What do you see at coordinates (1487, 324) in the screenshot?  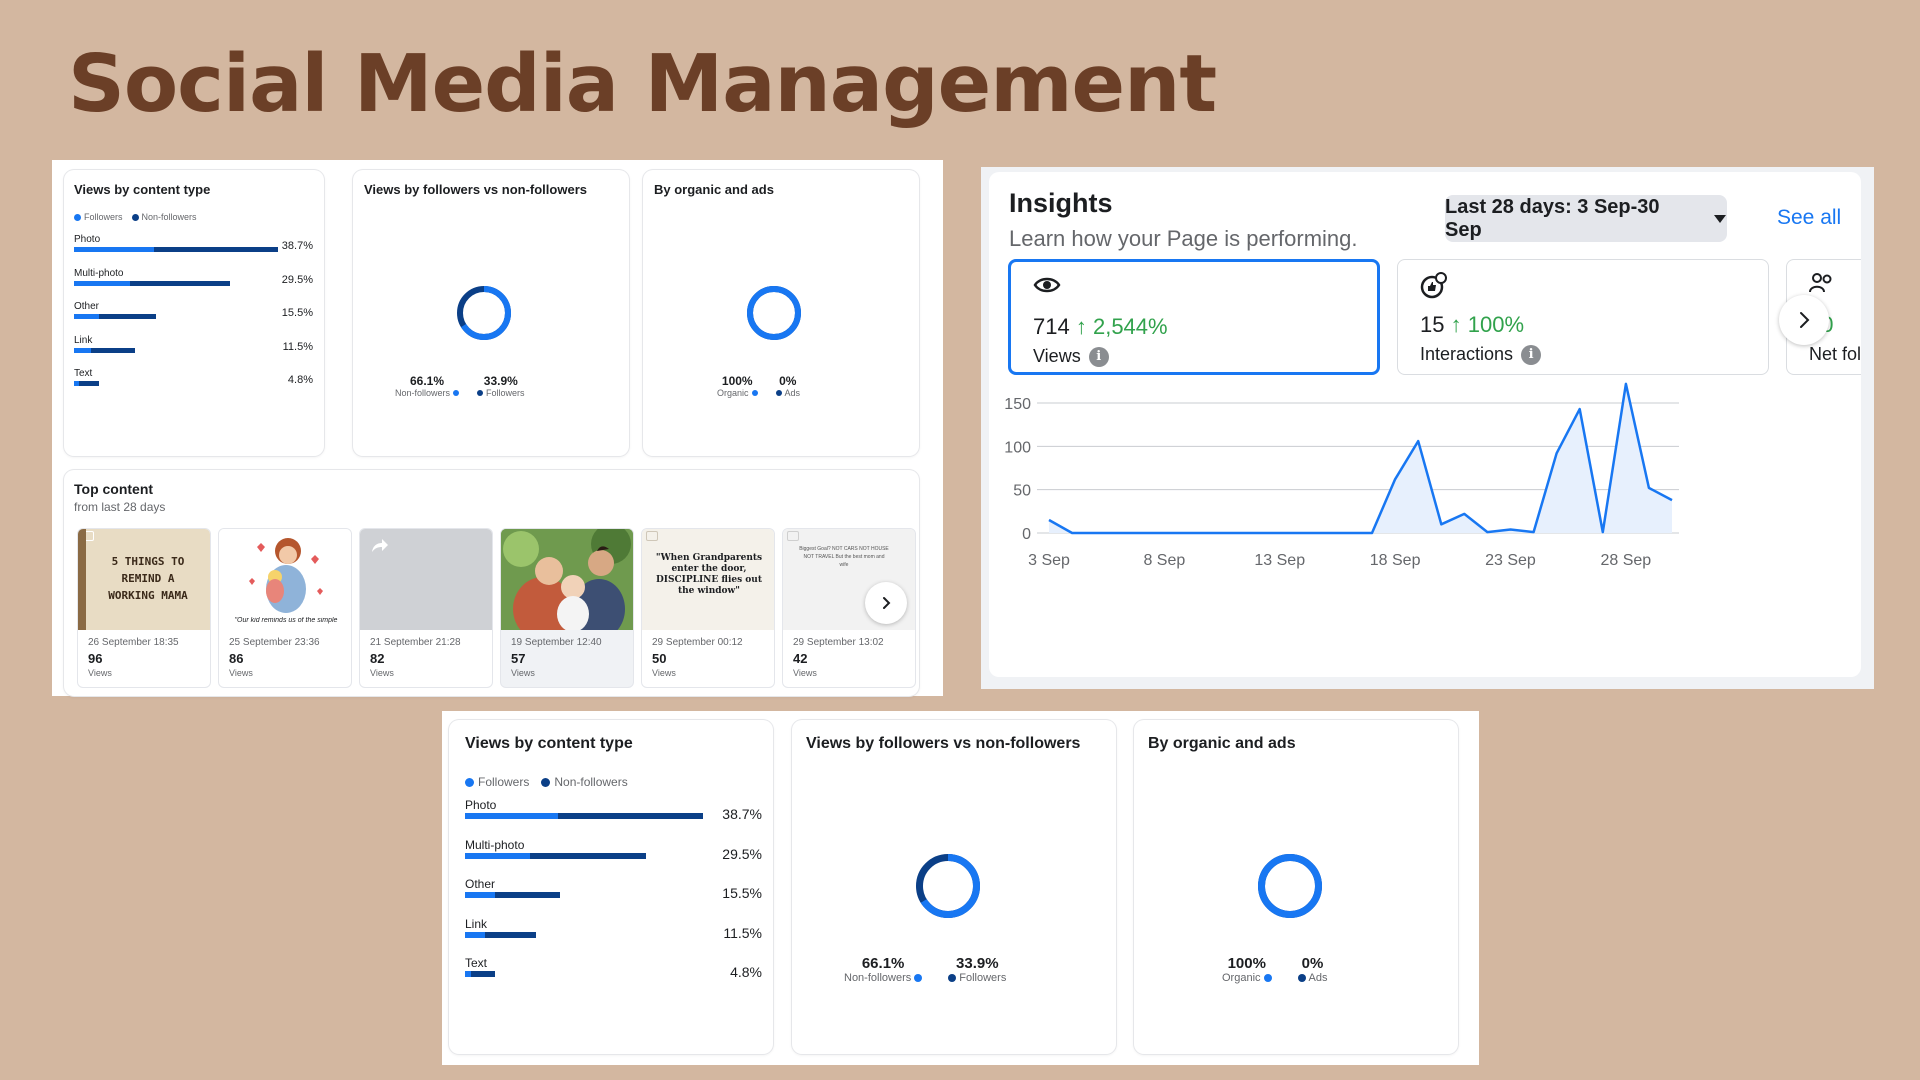 I see `trend-up: ↑ 100%` at bounding box center [1487, 324].